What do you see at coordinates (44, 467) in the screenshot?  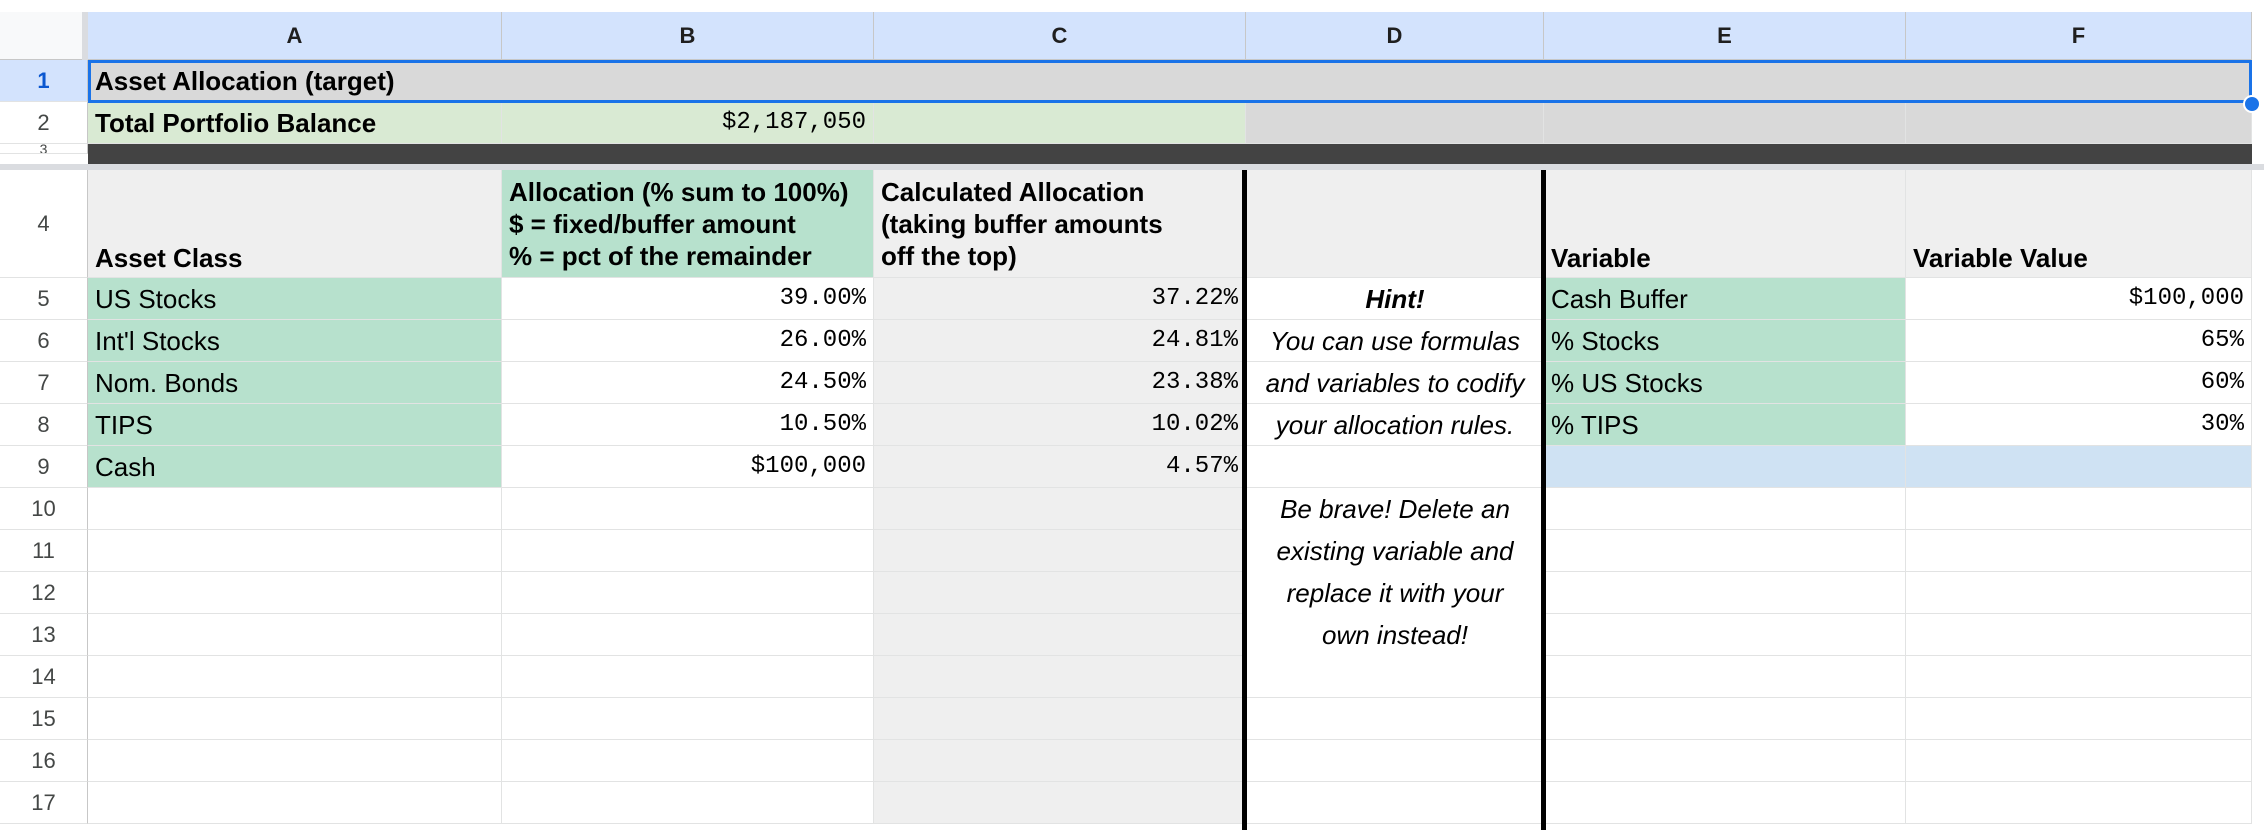 I see `row-header-9: 9` at bounding box center [44, 467].